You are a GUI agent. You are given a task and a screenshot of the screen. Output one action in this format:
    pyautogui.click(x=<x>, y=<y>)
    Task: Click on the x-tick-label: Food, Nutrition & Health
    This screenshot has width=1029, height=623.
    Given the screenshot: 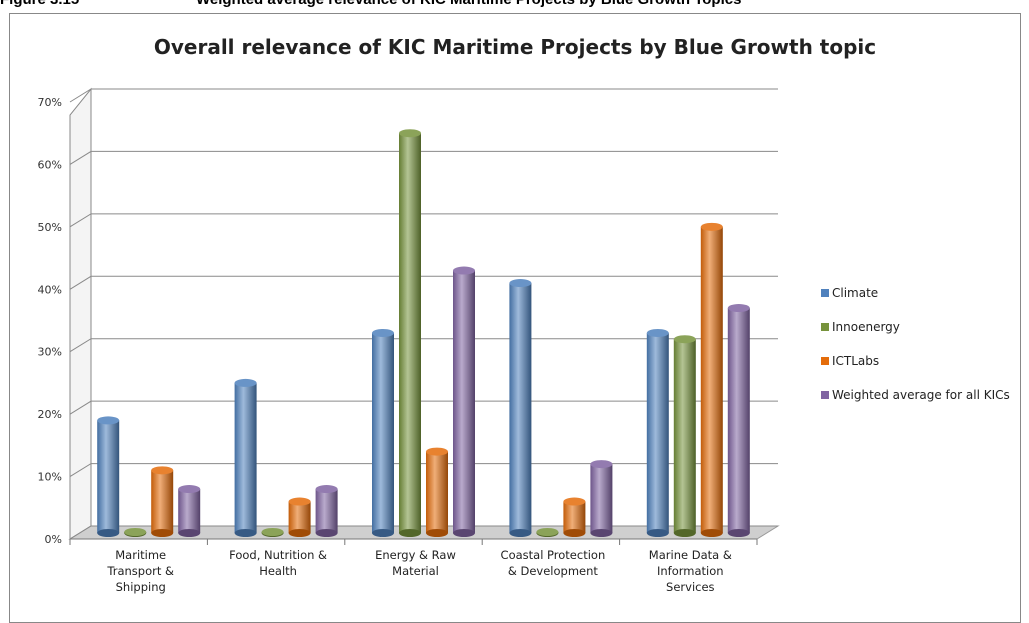 What is the action you would take?
    pyautogui.click(x=278, y=563)
    